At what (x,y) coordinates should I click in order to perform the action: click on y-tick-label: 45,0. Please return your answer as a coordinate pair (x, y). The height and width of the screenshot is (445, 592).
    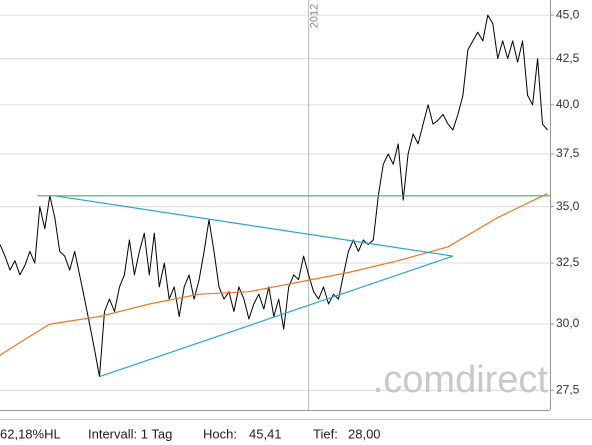
    Looking at the image, I should click on (568, 14).